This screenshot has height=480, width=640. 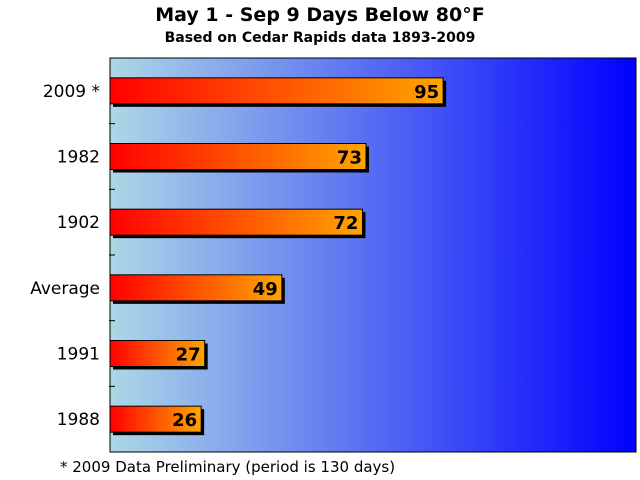 I want to click on value-label: 26, so click(x=184, y=420).